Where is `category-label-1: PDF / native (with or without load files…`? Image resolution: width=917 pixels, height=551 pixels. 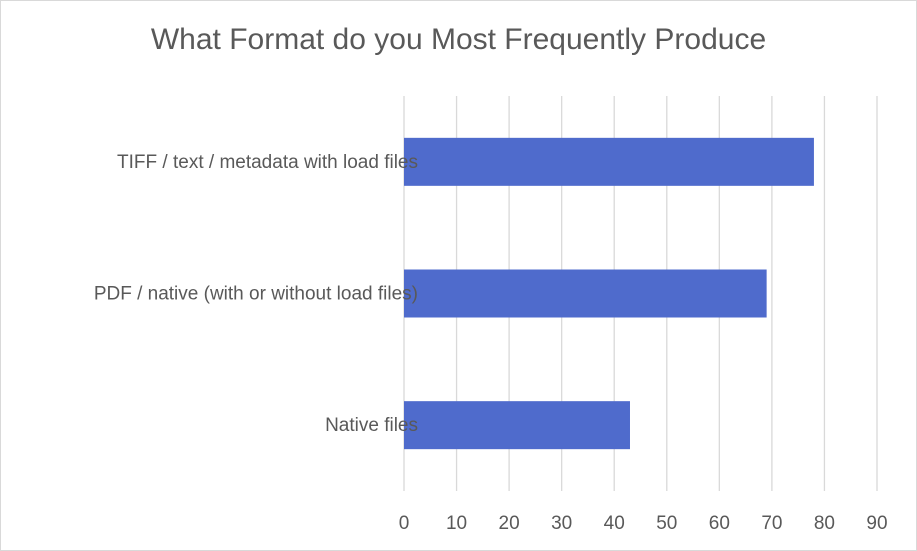 category-label-1: PDF / native (with or without load files… is located at coordinates (256, 294).